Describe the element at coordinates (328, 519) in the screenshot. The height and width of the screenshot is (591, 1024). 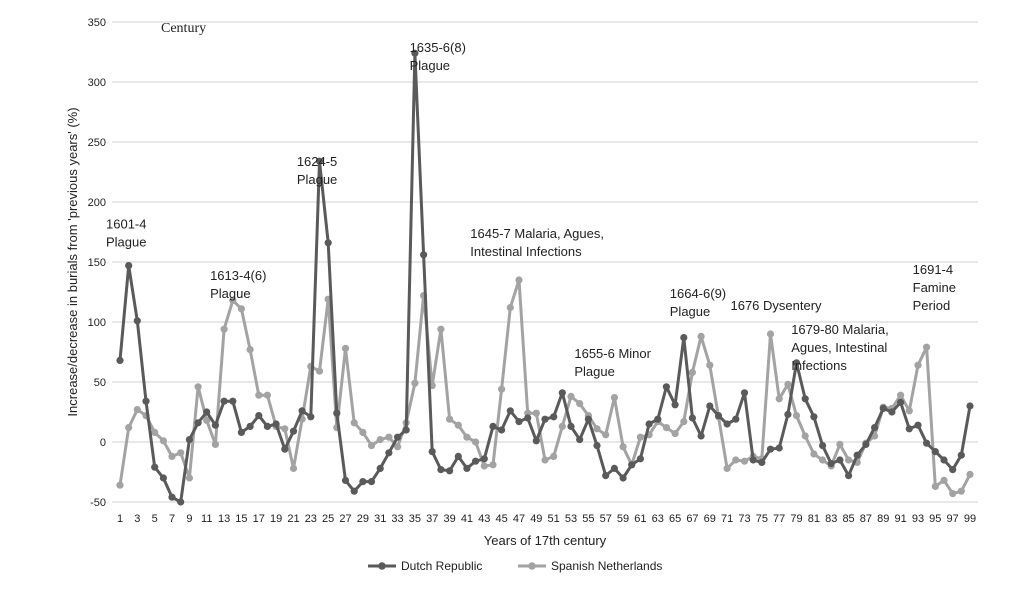
I see `x-tick-label: 25` at that location.